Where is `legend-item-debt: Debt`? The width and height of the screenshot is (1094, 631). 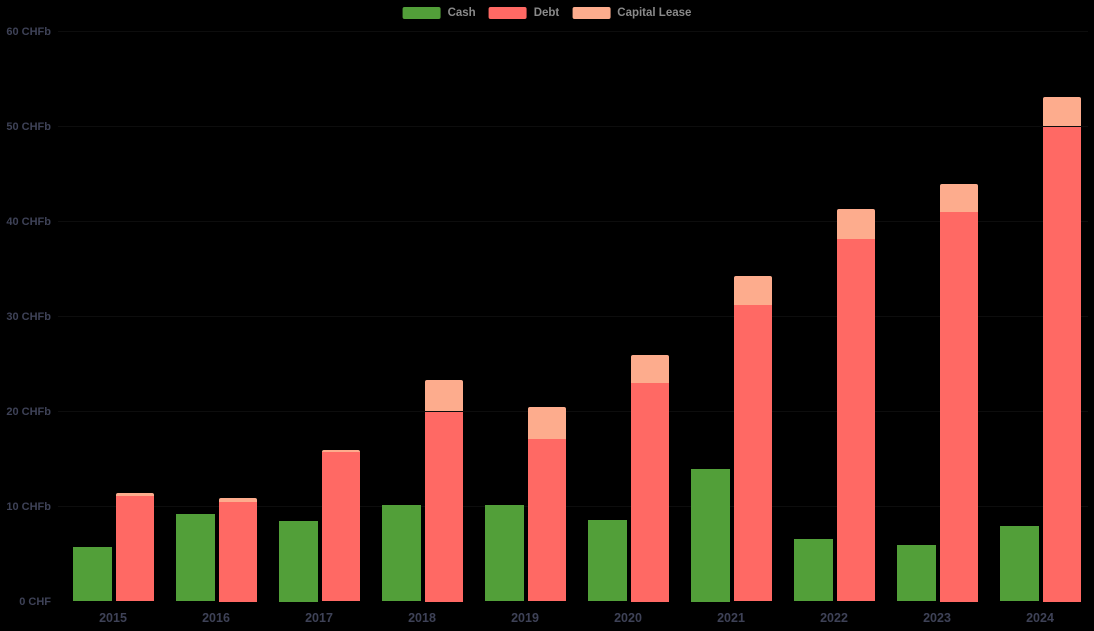 legend-item-debt: Debt is located at coordinates (524, 13).